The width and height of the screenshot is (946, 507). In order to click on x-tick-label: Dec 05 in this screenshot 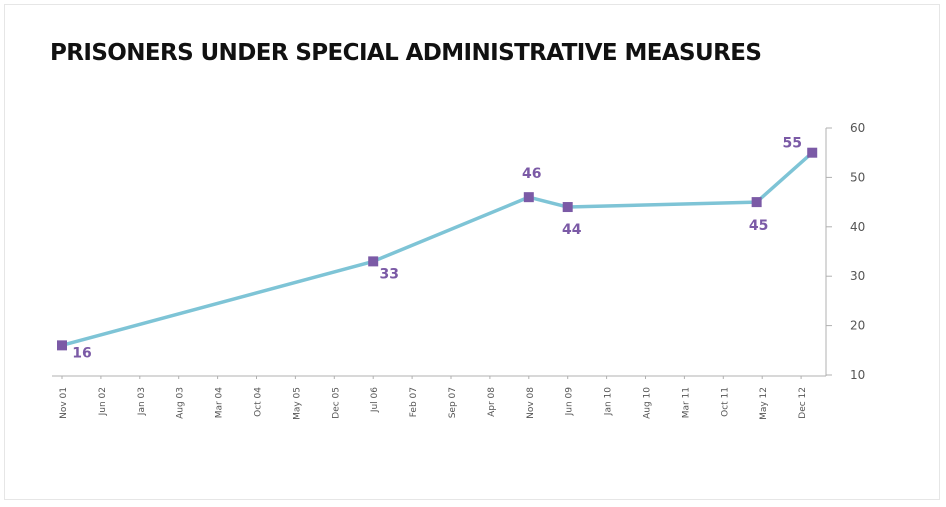, I will do `click(336, 403)`.